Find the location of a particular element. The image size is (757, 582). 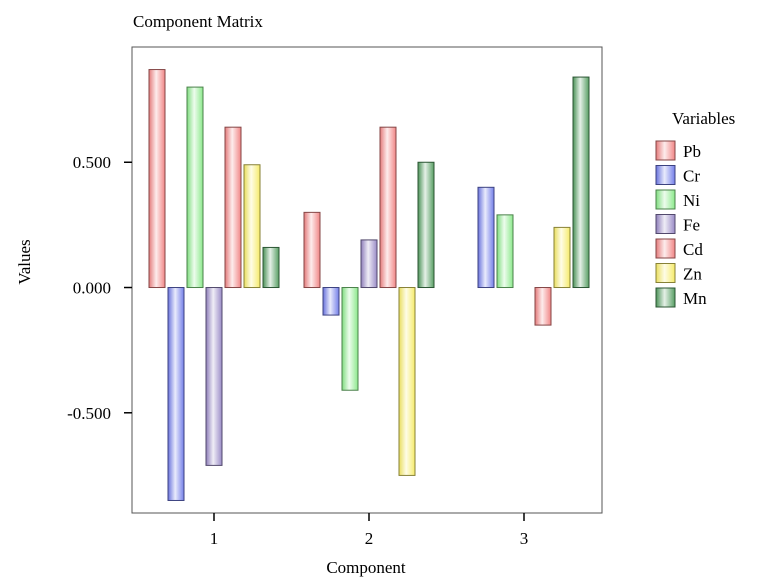

x-axis-label: Component is located at coordinates (366, 567).